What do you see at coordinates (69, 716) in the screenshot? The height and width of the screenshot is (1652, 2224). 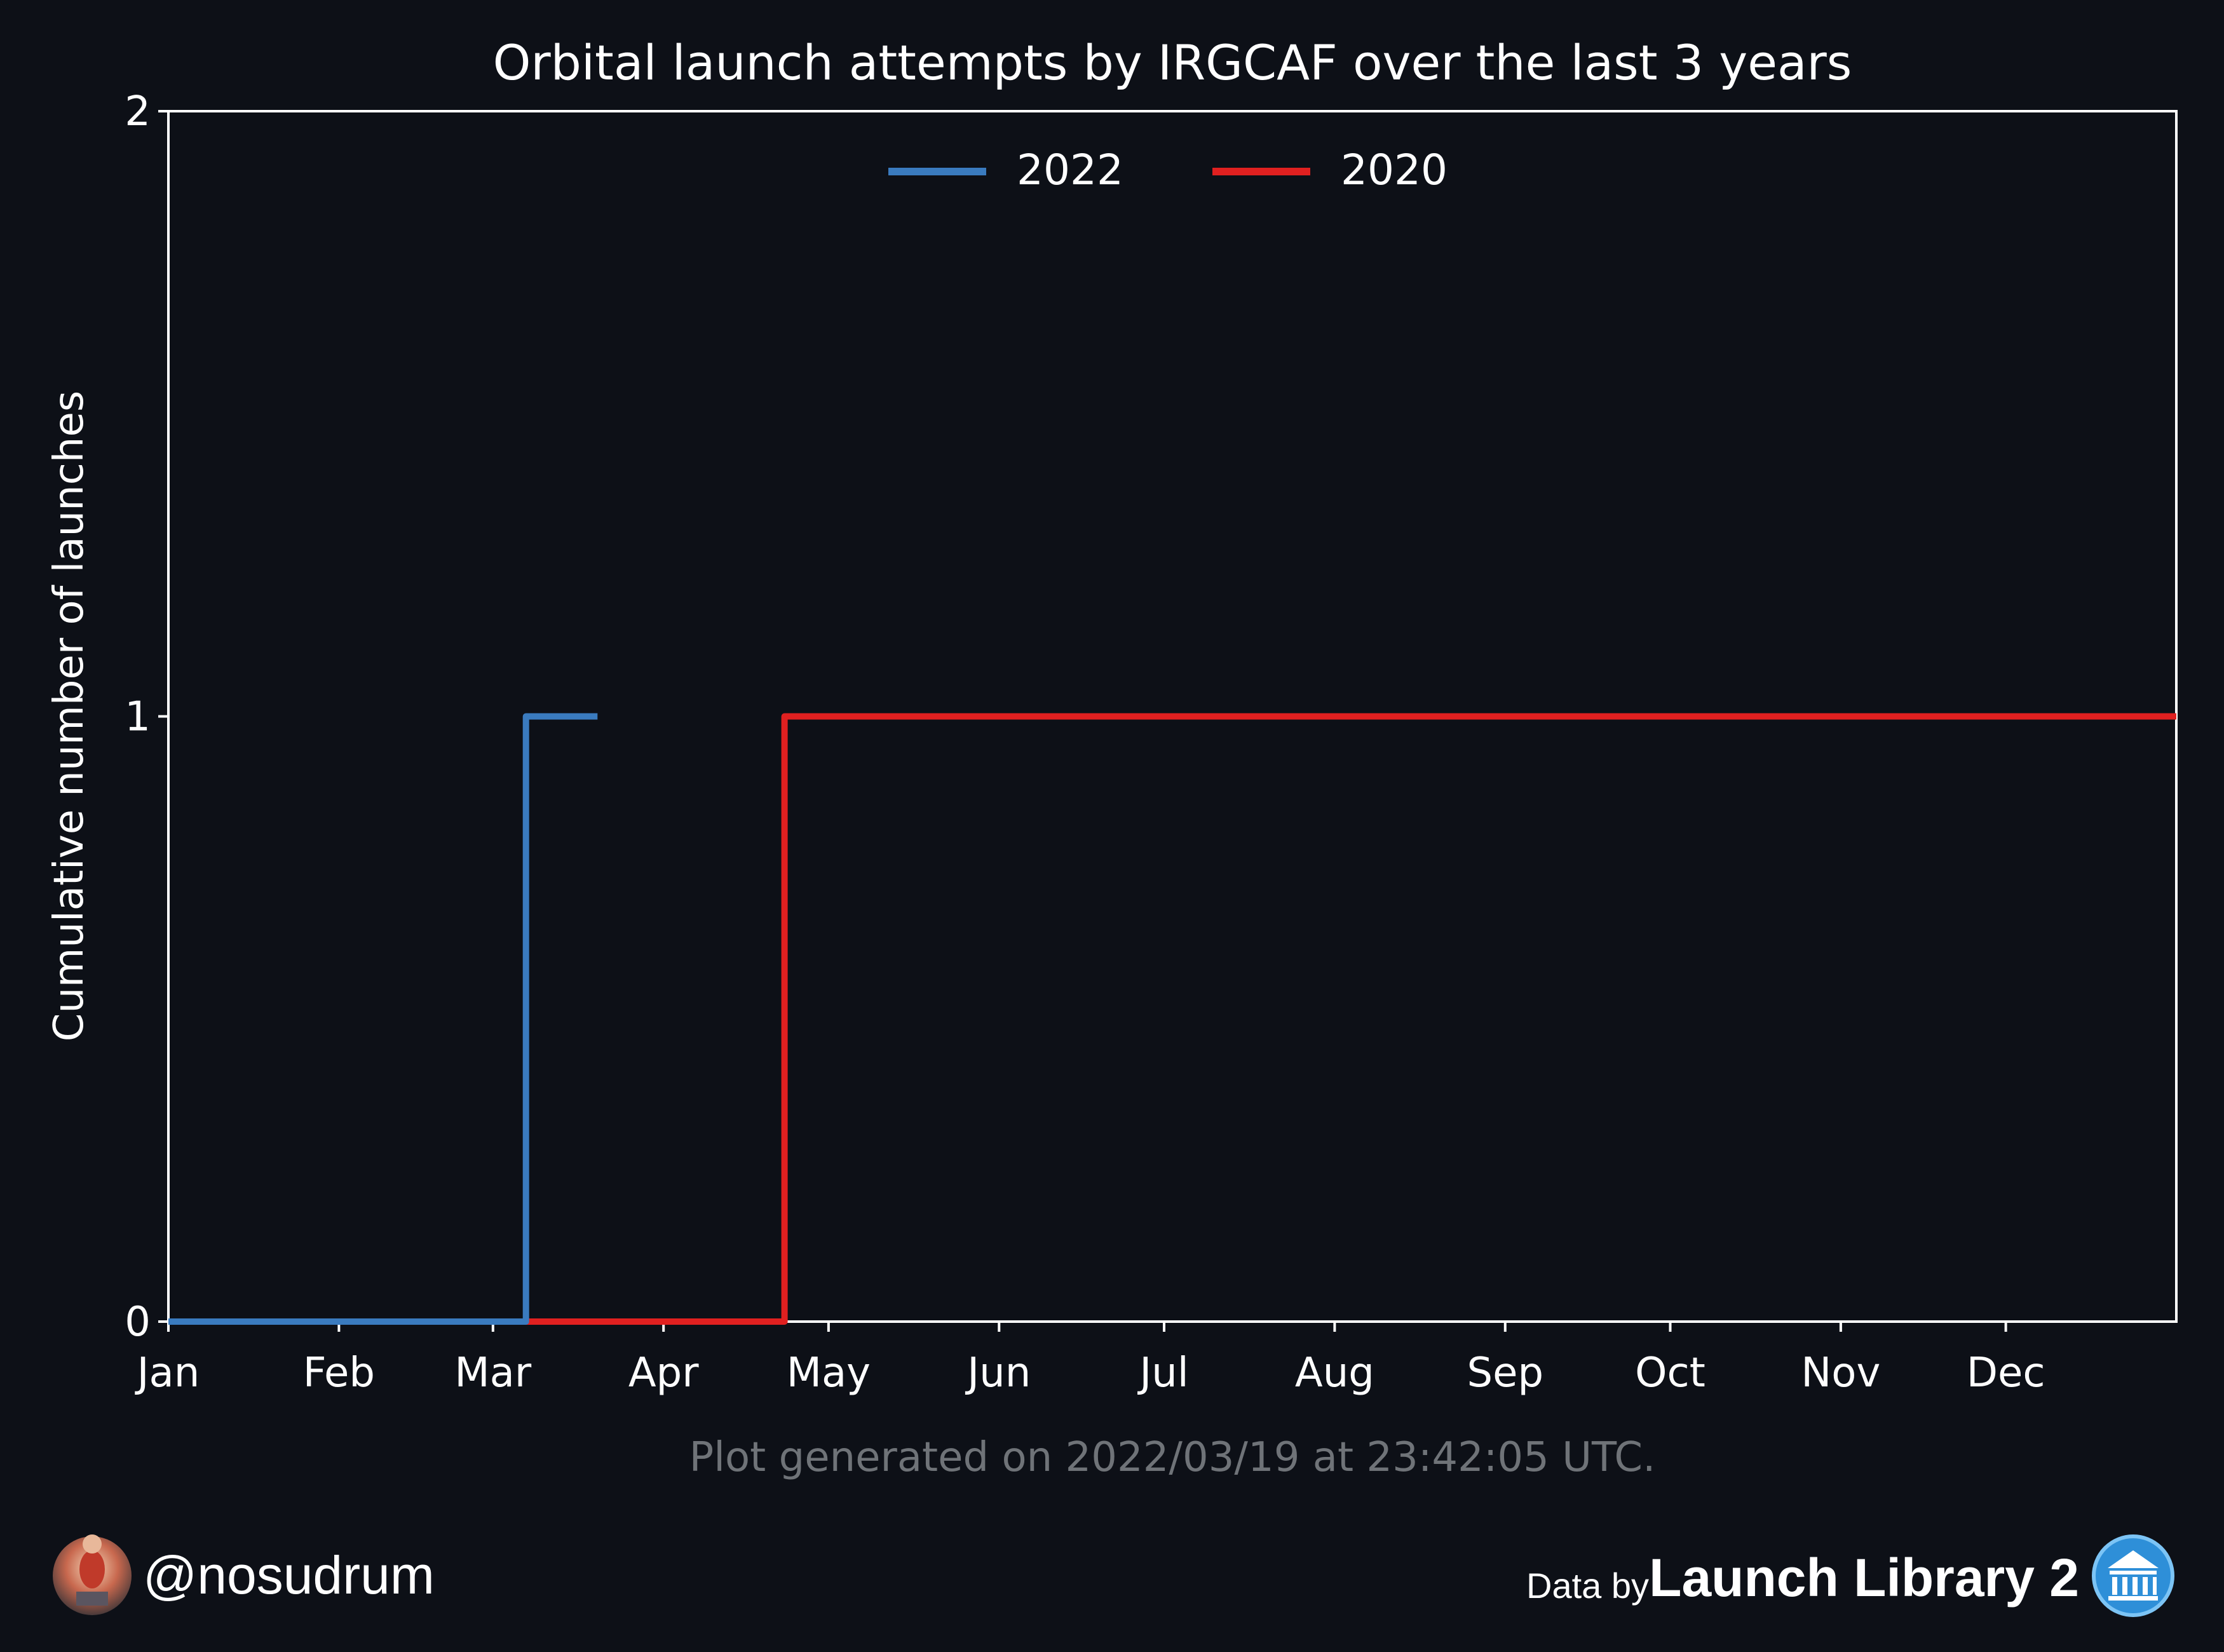 I see `y-axis-label: Cumulative number of launches` at bounding box center [69, 716].